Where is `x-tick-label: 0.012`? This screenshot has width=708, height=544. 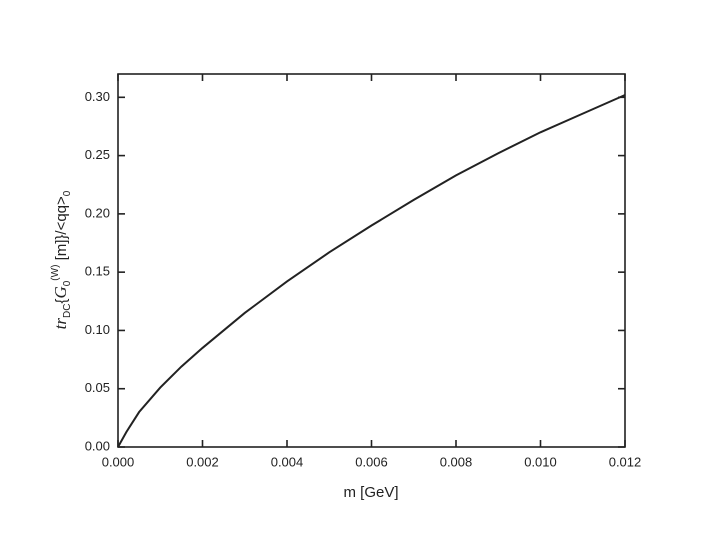 x-tick-label: 0.012 is located at coordinates (625, 461).